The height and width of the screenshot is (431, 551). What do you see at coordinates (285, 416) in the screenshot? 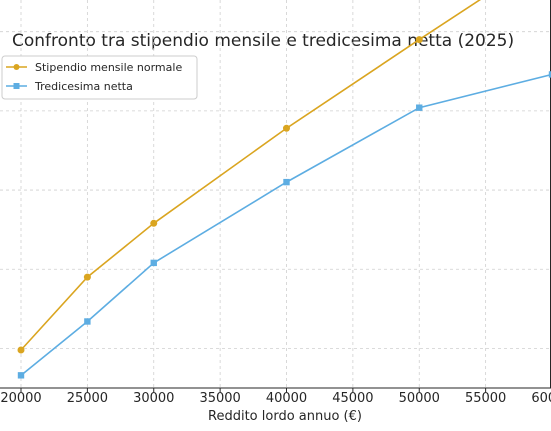
I see `x-axis-label: Reddito lordo annuo (€)` at bounding box center [285, 416].